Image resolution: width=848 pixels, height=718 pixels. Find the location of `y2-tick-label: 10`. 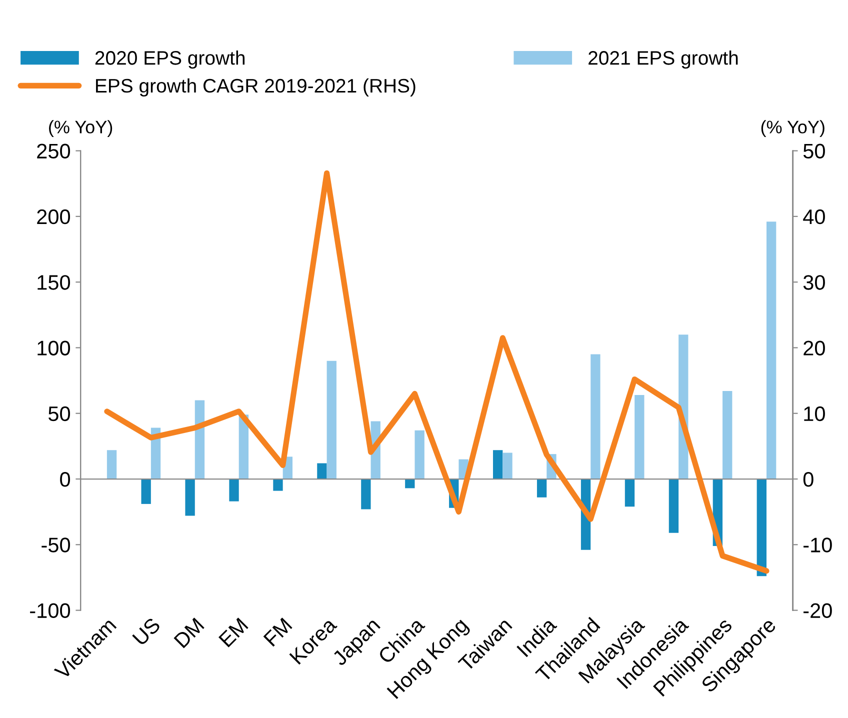

y2-tick-label: 10 is located at coordinates (814, 414).